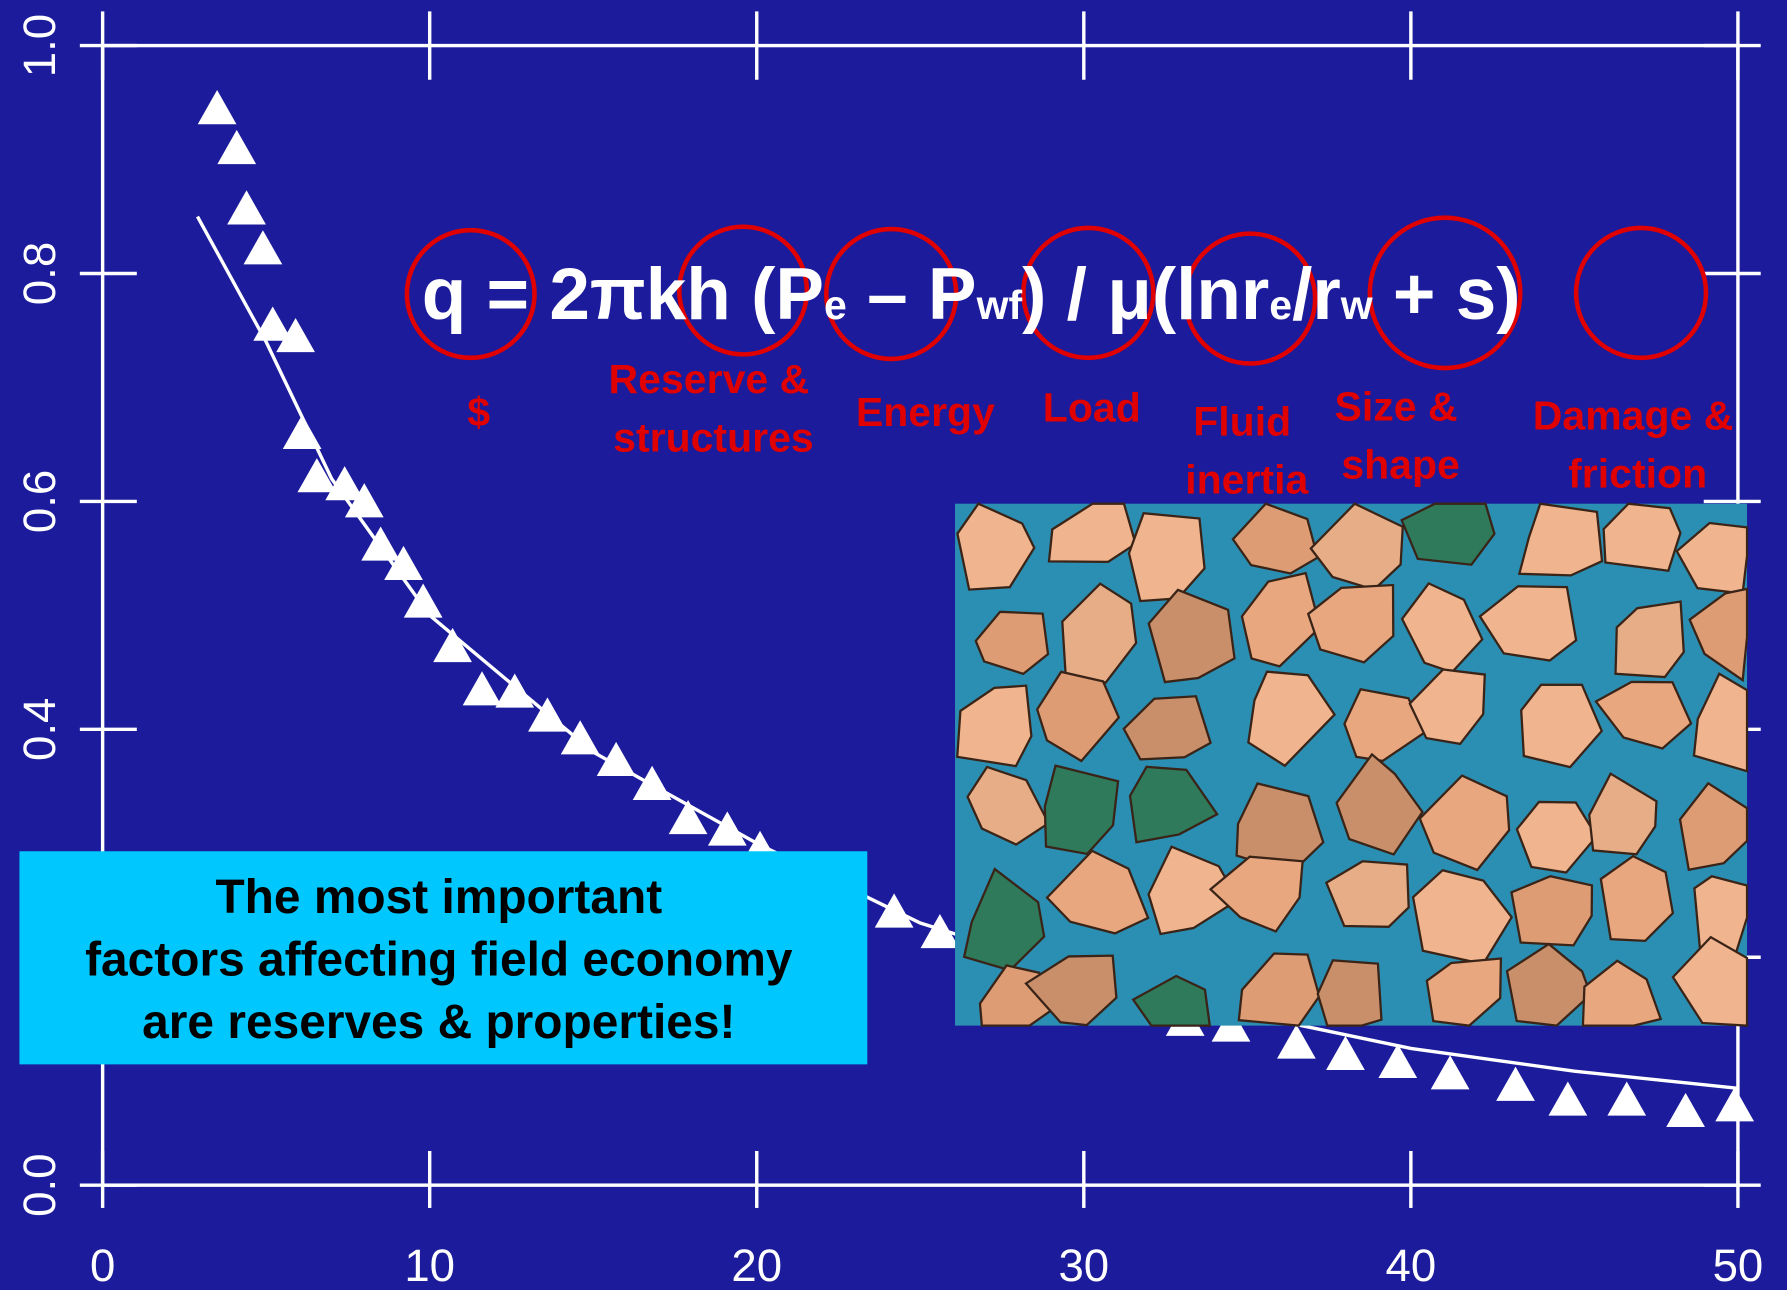  What do you see at coordinates (709, 379) in the screenshot?
I see `factor-label: Reserve &` at bounding box center [709, 379].